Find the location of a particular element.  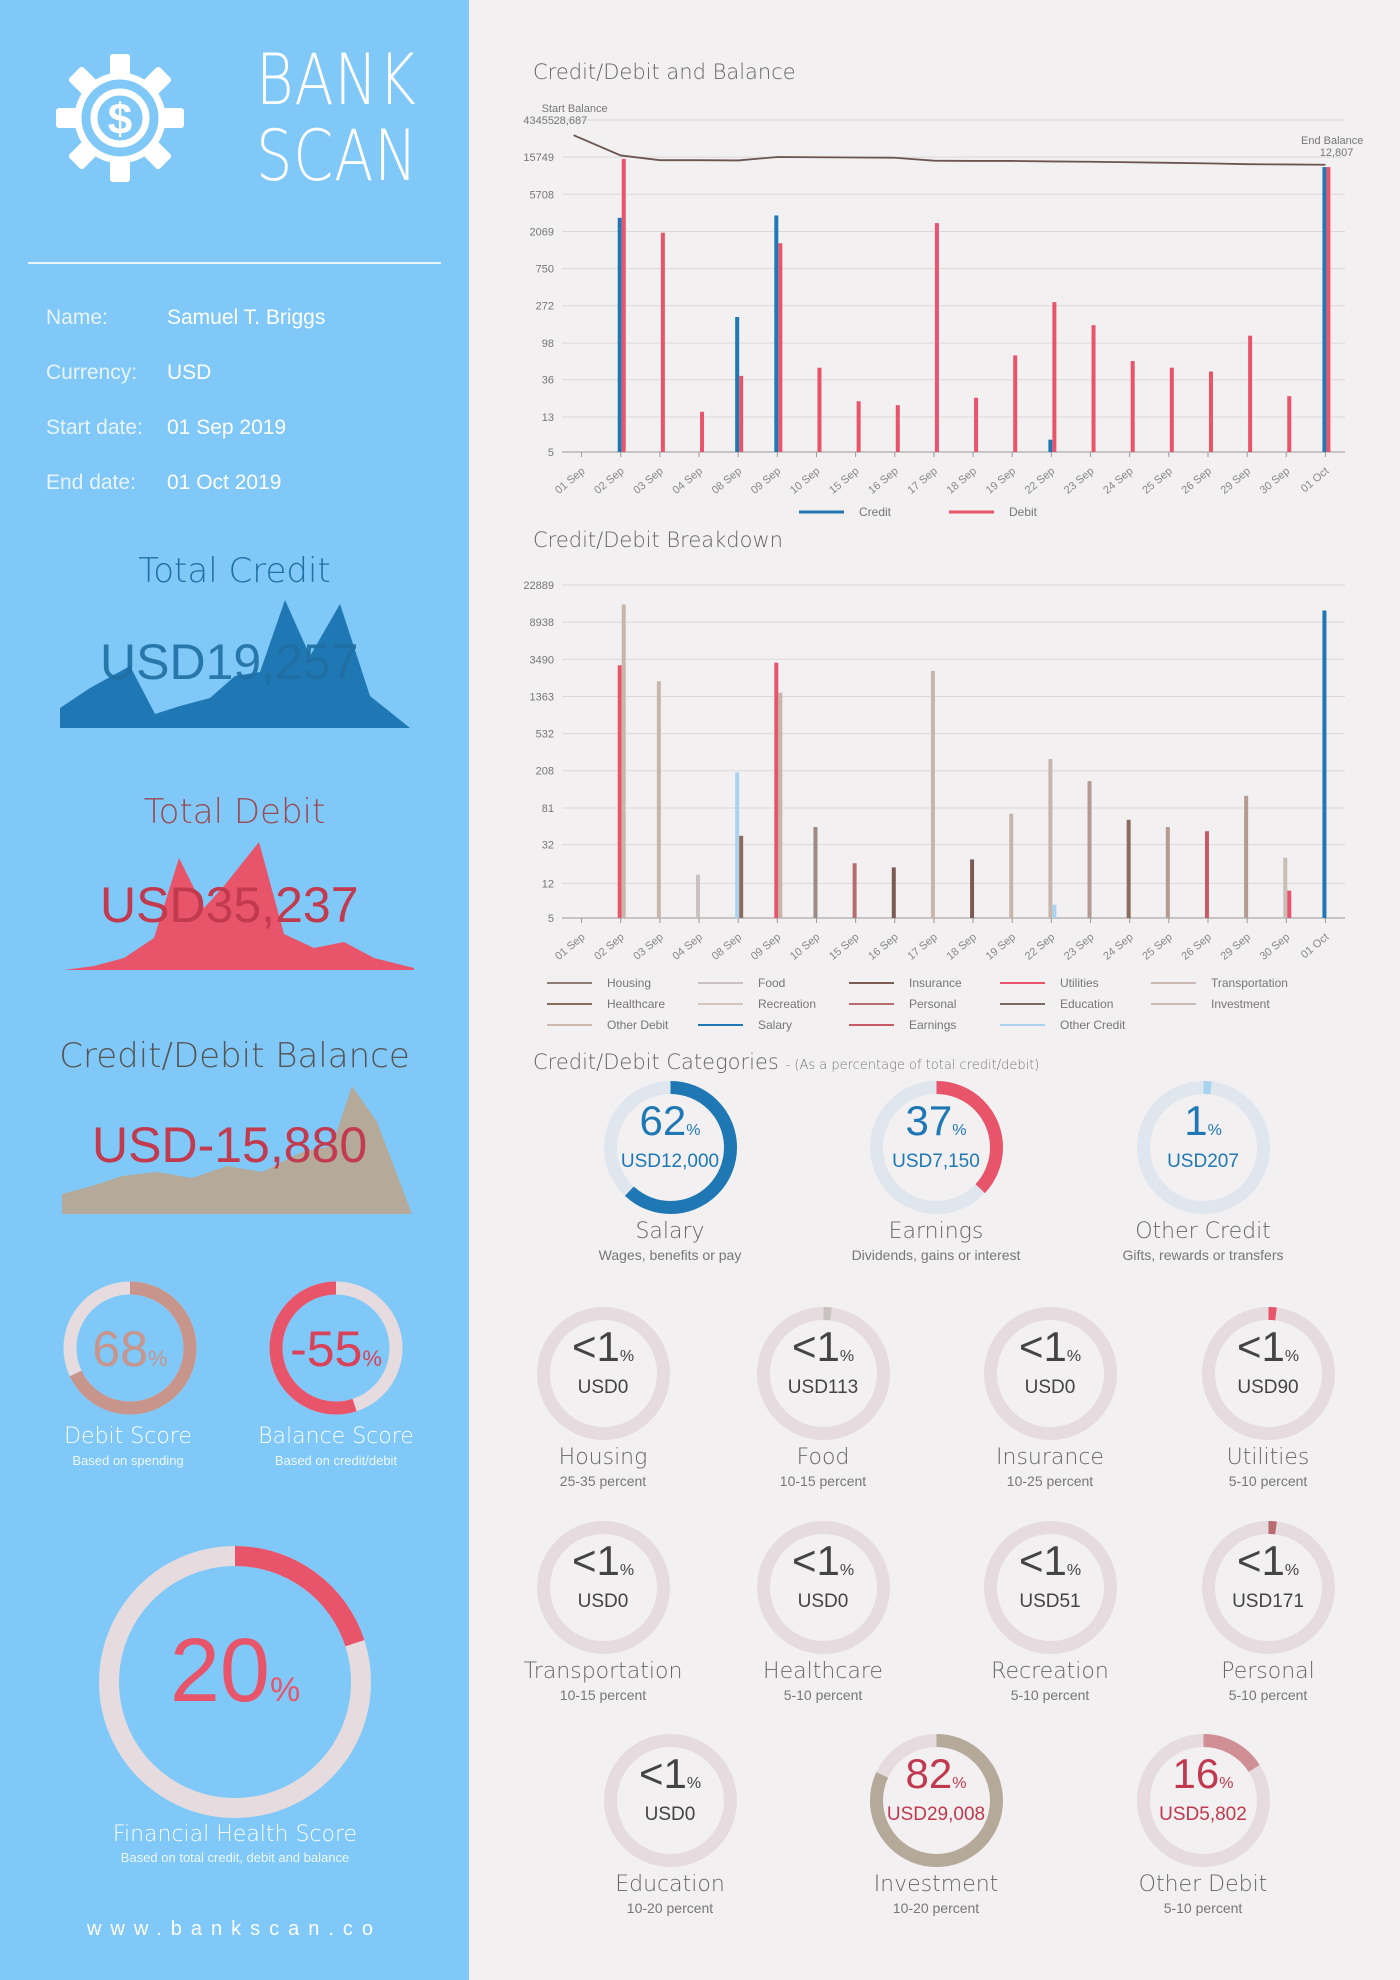

y-tick-label: 22889 is located at coordinates (538, 586).